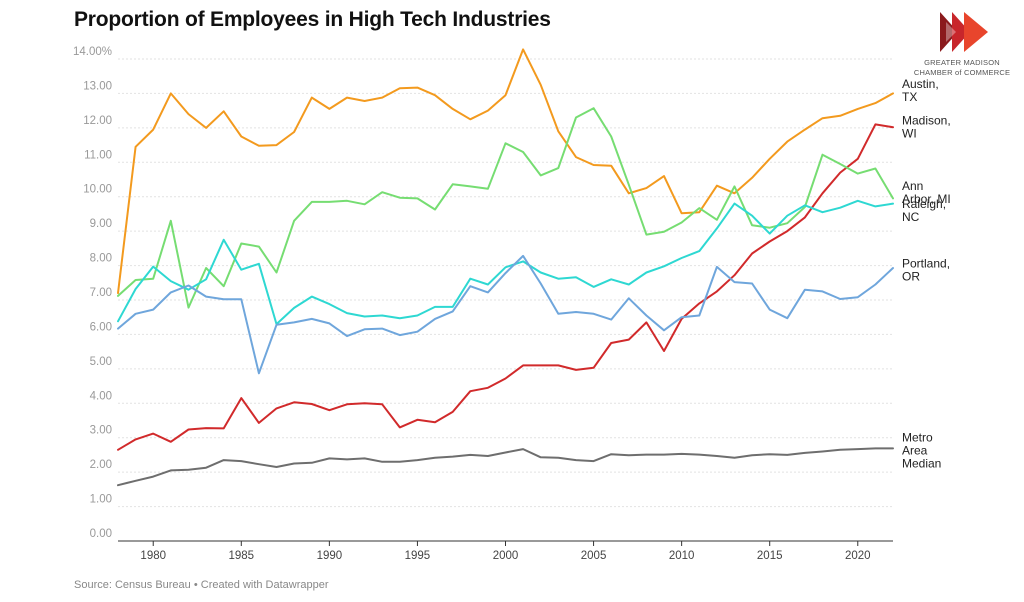 This screenshot has width=1024, height=602. I want to click on series-label-ann-arbor-mi: Ann Arbor, MI, so click(926, 192).